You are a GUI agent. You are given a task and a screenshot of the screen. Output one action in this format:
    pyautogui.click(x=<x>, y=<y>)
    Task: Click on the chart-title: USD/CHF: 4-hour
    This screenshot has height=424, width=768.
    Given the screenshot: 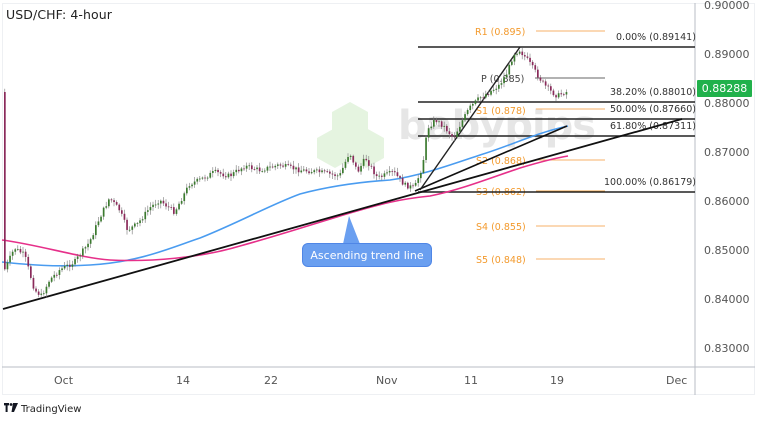 What is the action you would take?
    pyautogui.click(x=59, y=14)
    